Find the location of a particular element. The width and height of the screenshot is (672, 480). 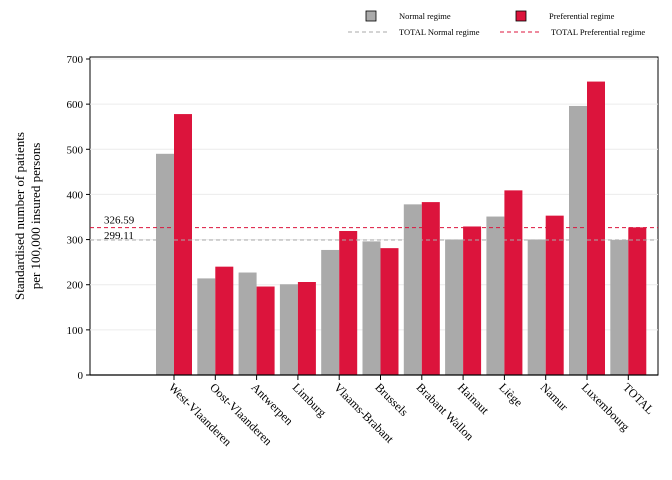

legend-label: Preferential regime is located at coordinates (582, 16).